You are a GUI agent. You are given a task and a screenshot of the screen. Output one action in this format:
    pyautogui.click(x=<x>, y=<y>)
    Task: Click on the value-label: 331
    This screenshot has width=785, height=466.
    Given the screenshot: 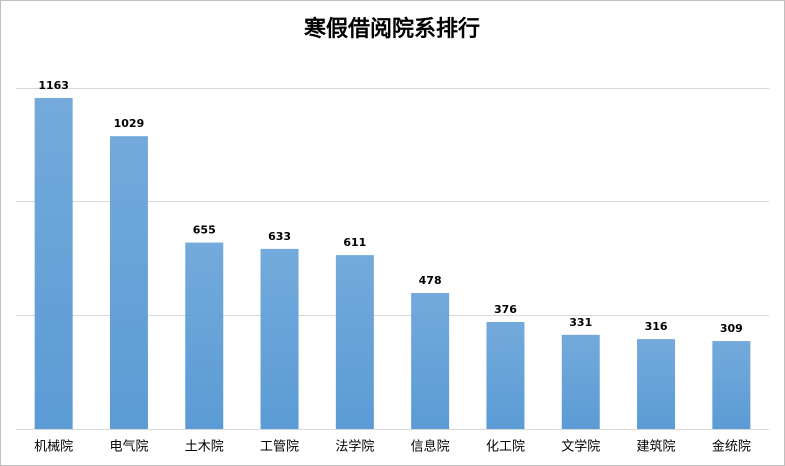 What is the action you would take?
    pyautogui.click(x=580, y=322)
    